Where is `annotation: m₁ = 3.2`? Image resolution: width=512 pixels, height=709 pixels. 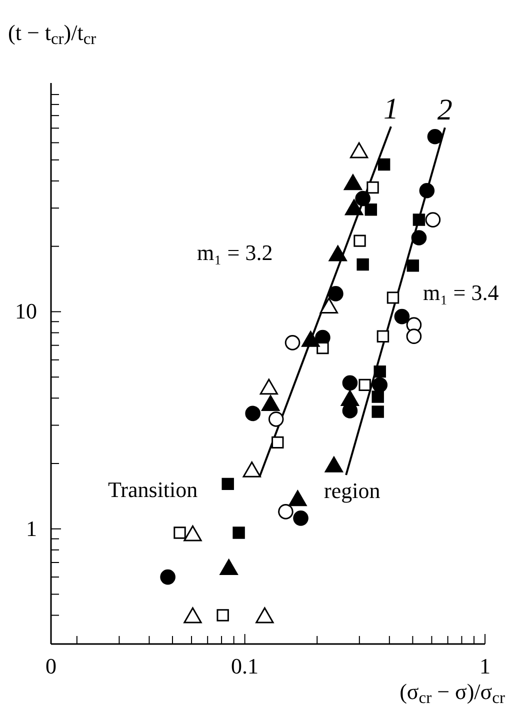
annotation: m₁ = 3.2 is located at coordinates (235, 253).